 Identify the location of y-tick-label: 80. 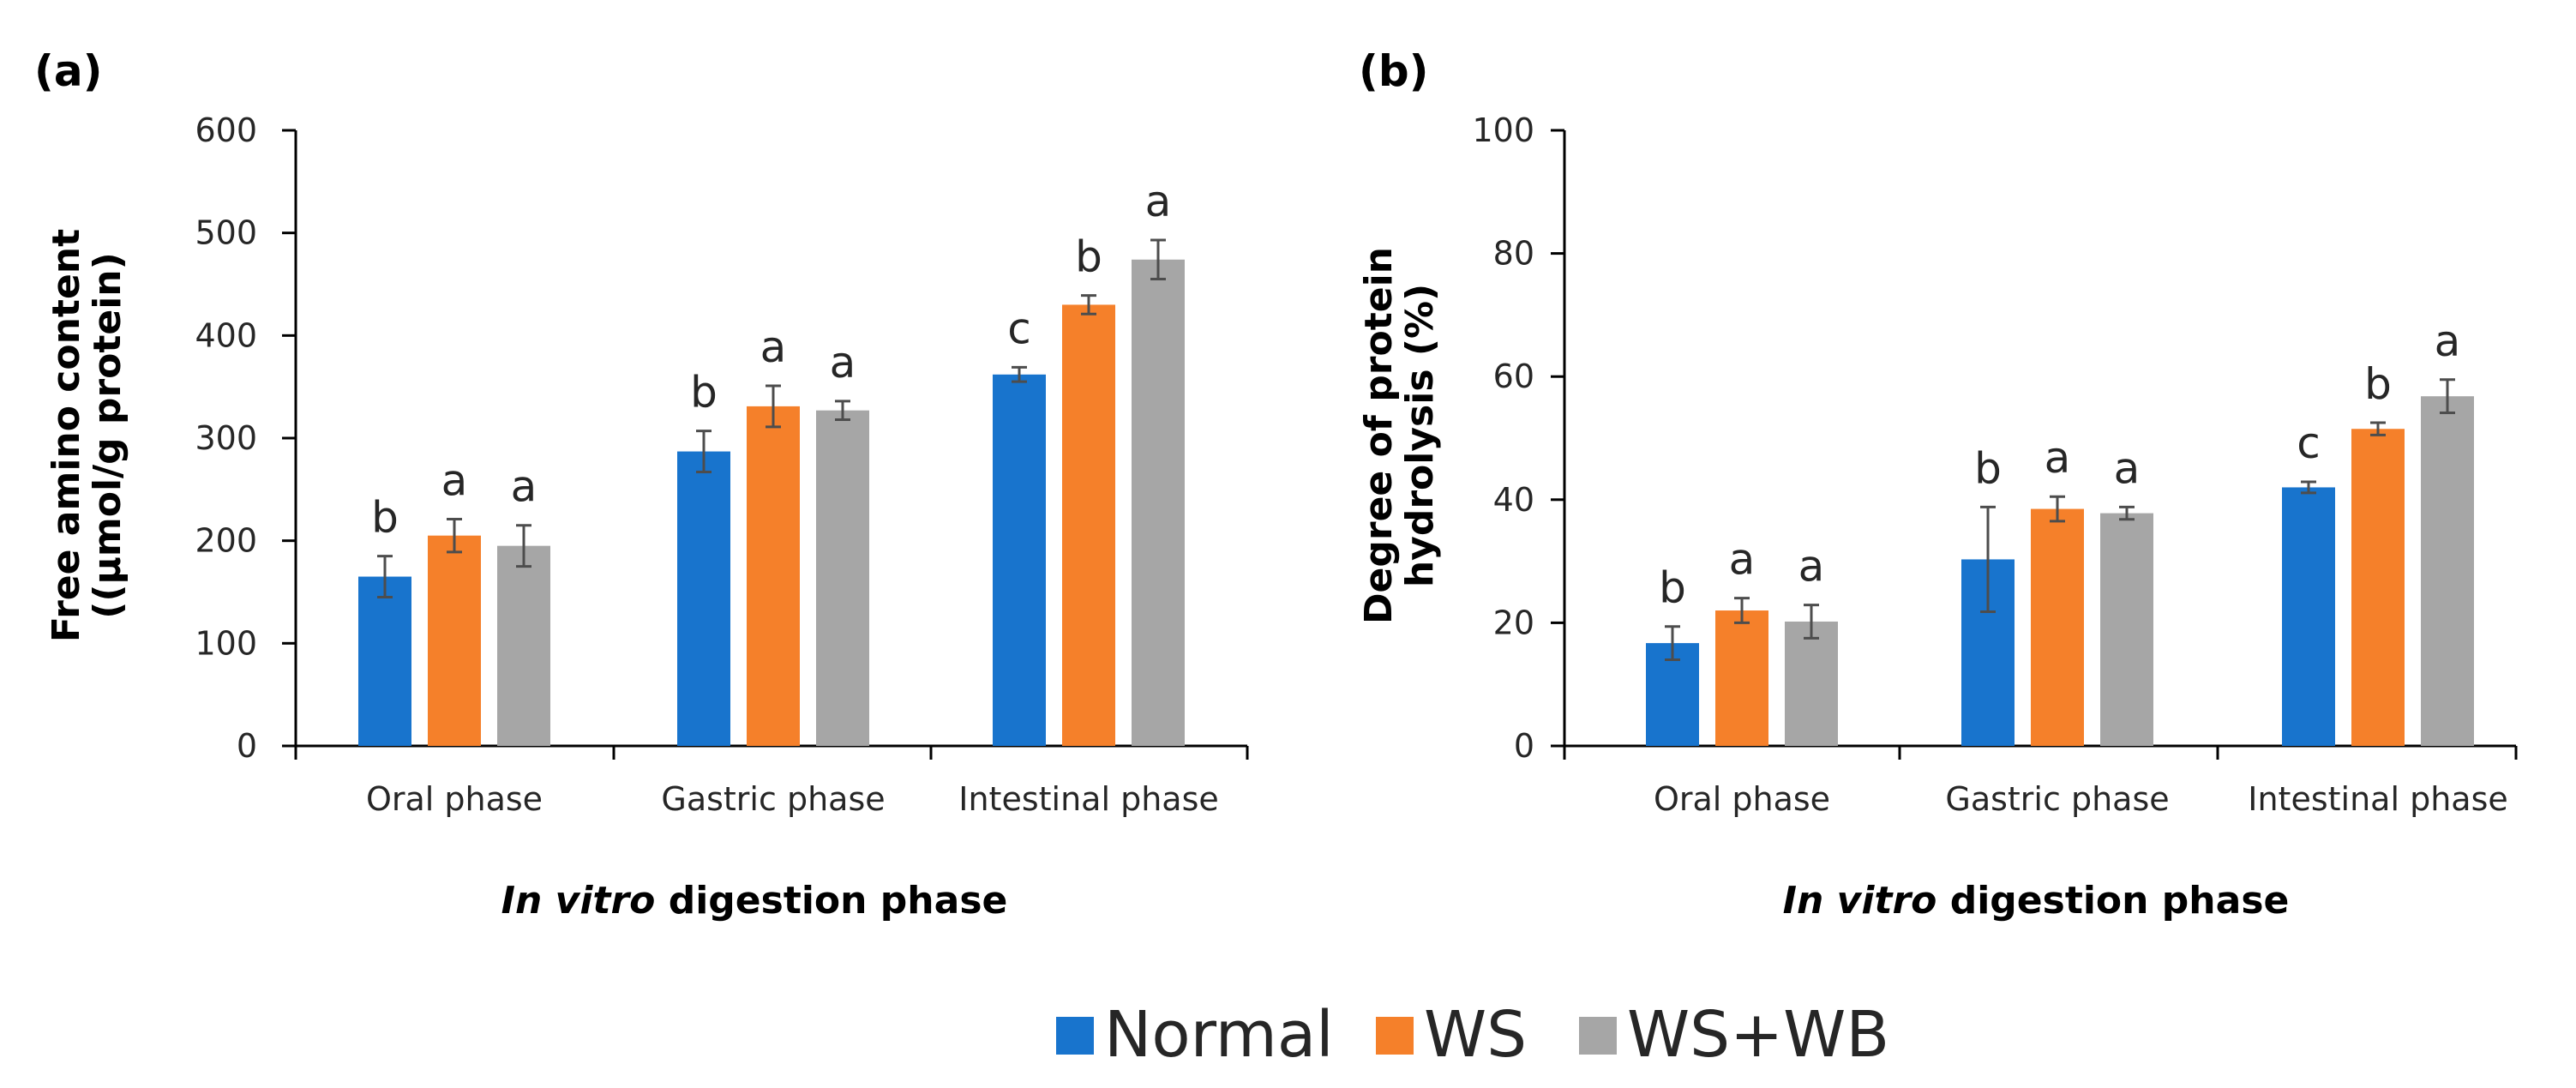
(1513, 254).